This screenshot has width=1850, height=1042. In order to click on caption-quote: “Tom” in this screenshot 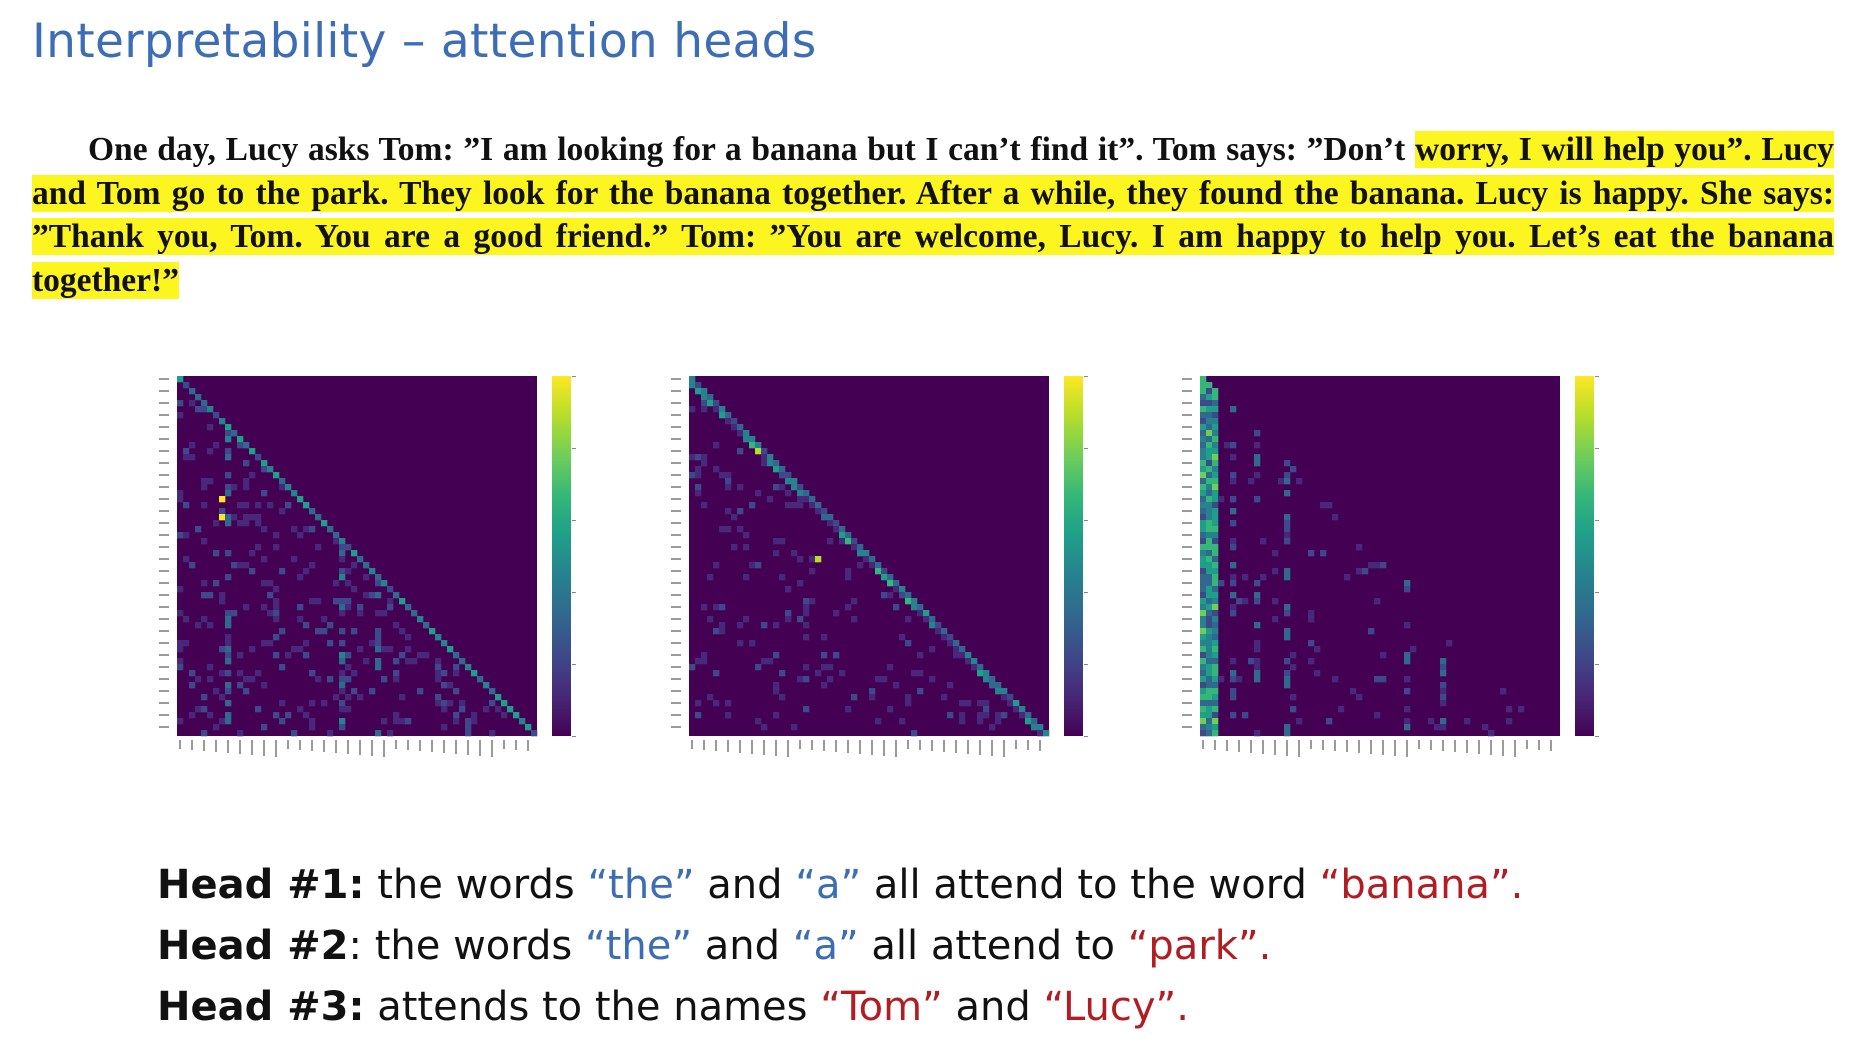, I will do `click(881, 1007)`.